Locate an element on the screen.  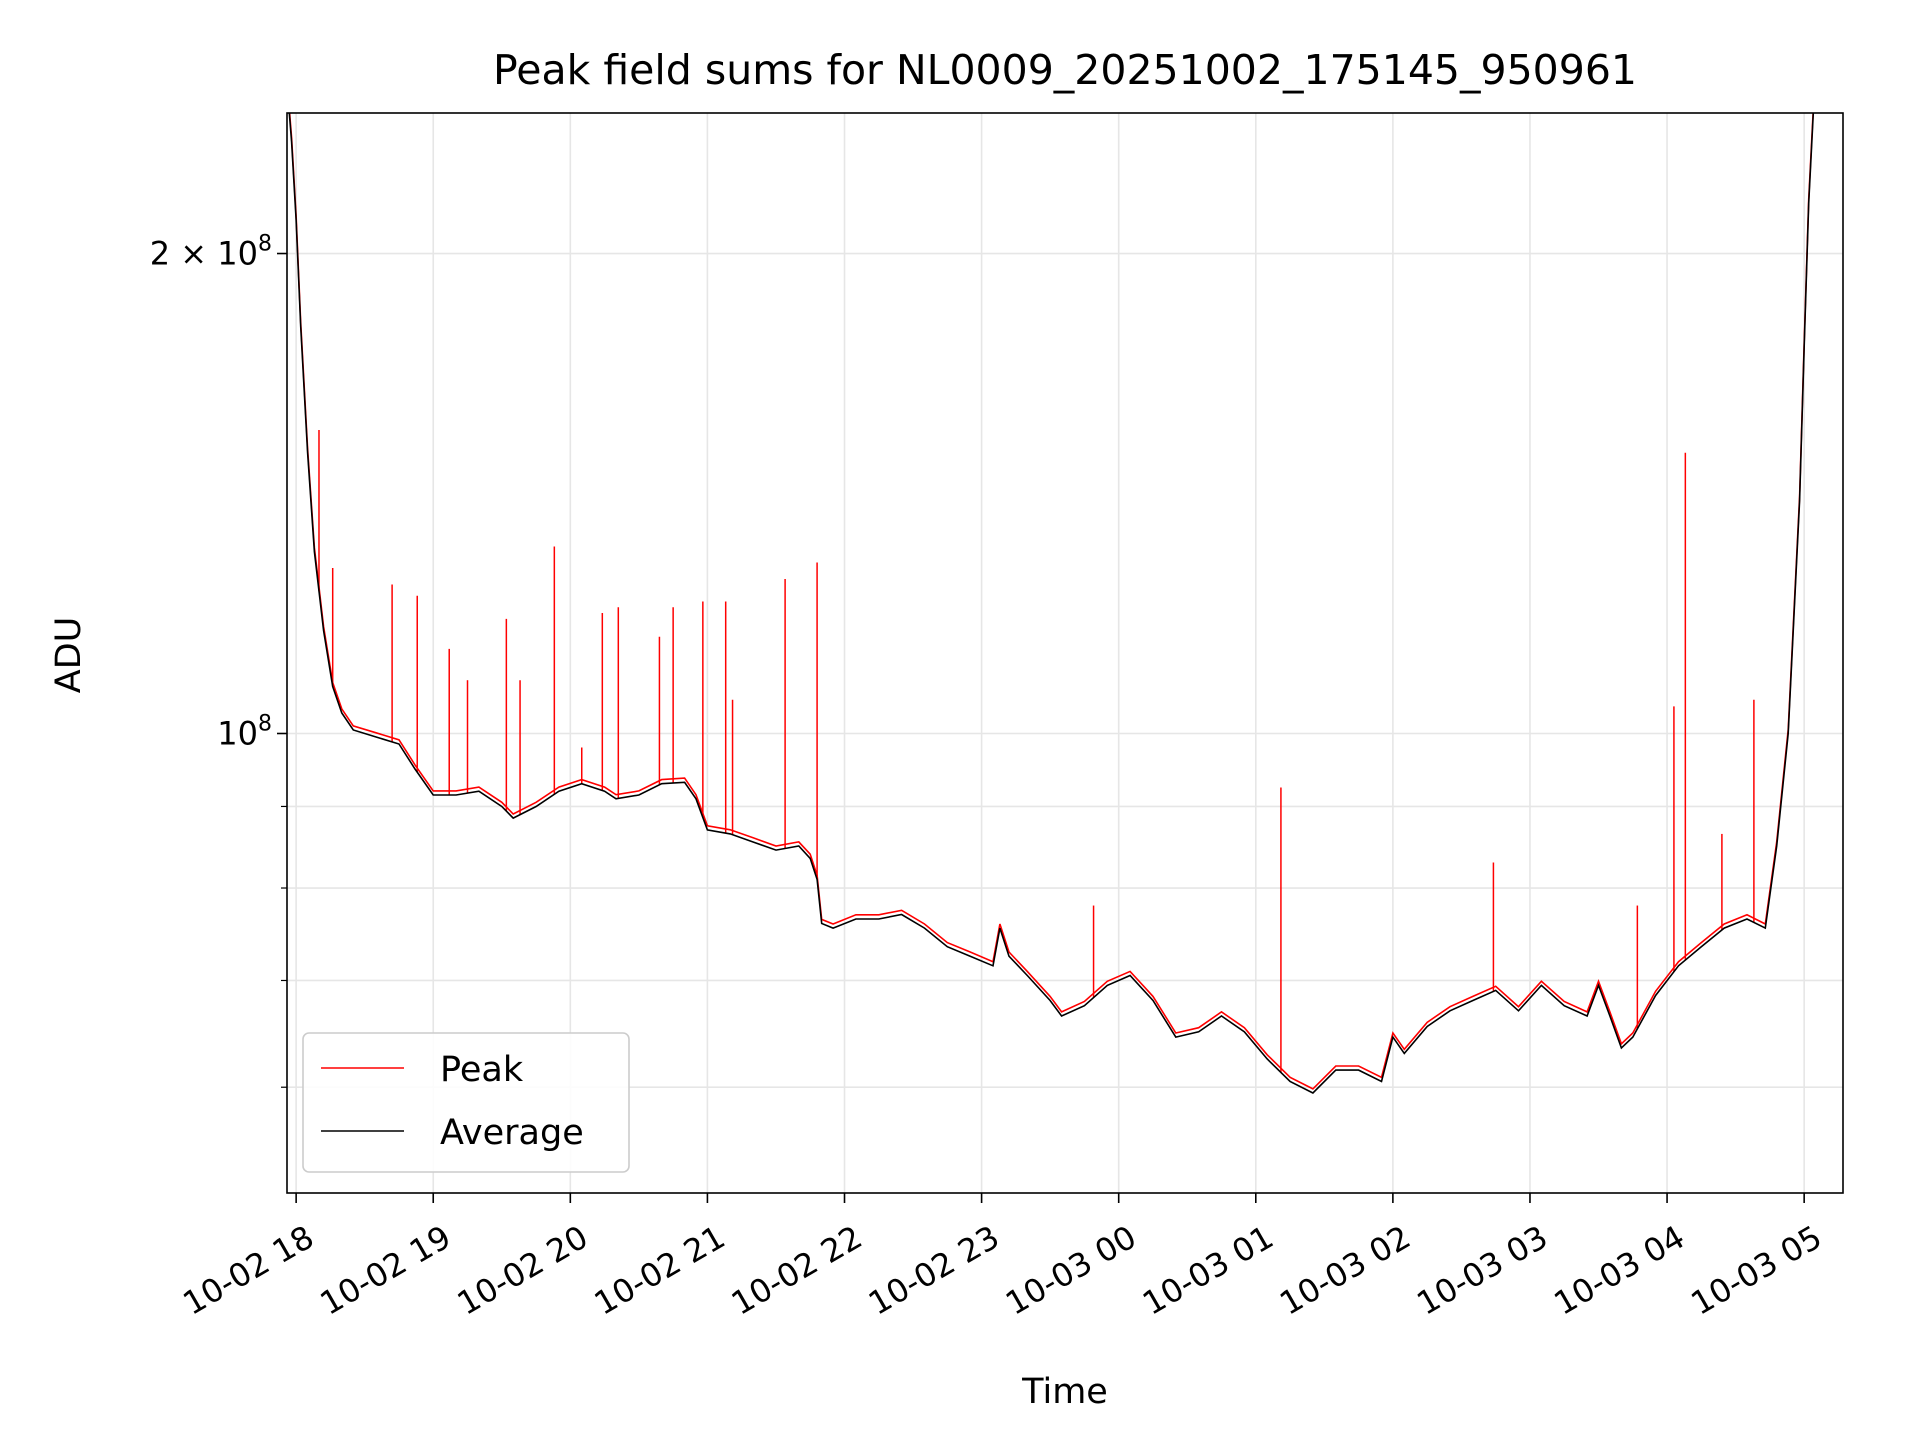
legend-peak-label: Peak is located at coordinates (482, 1070).